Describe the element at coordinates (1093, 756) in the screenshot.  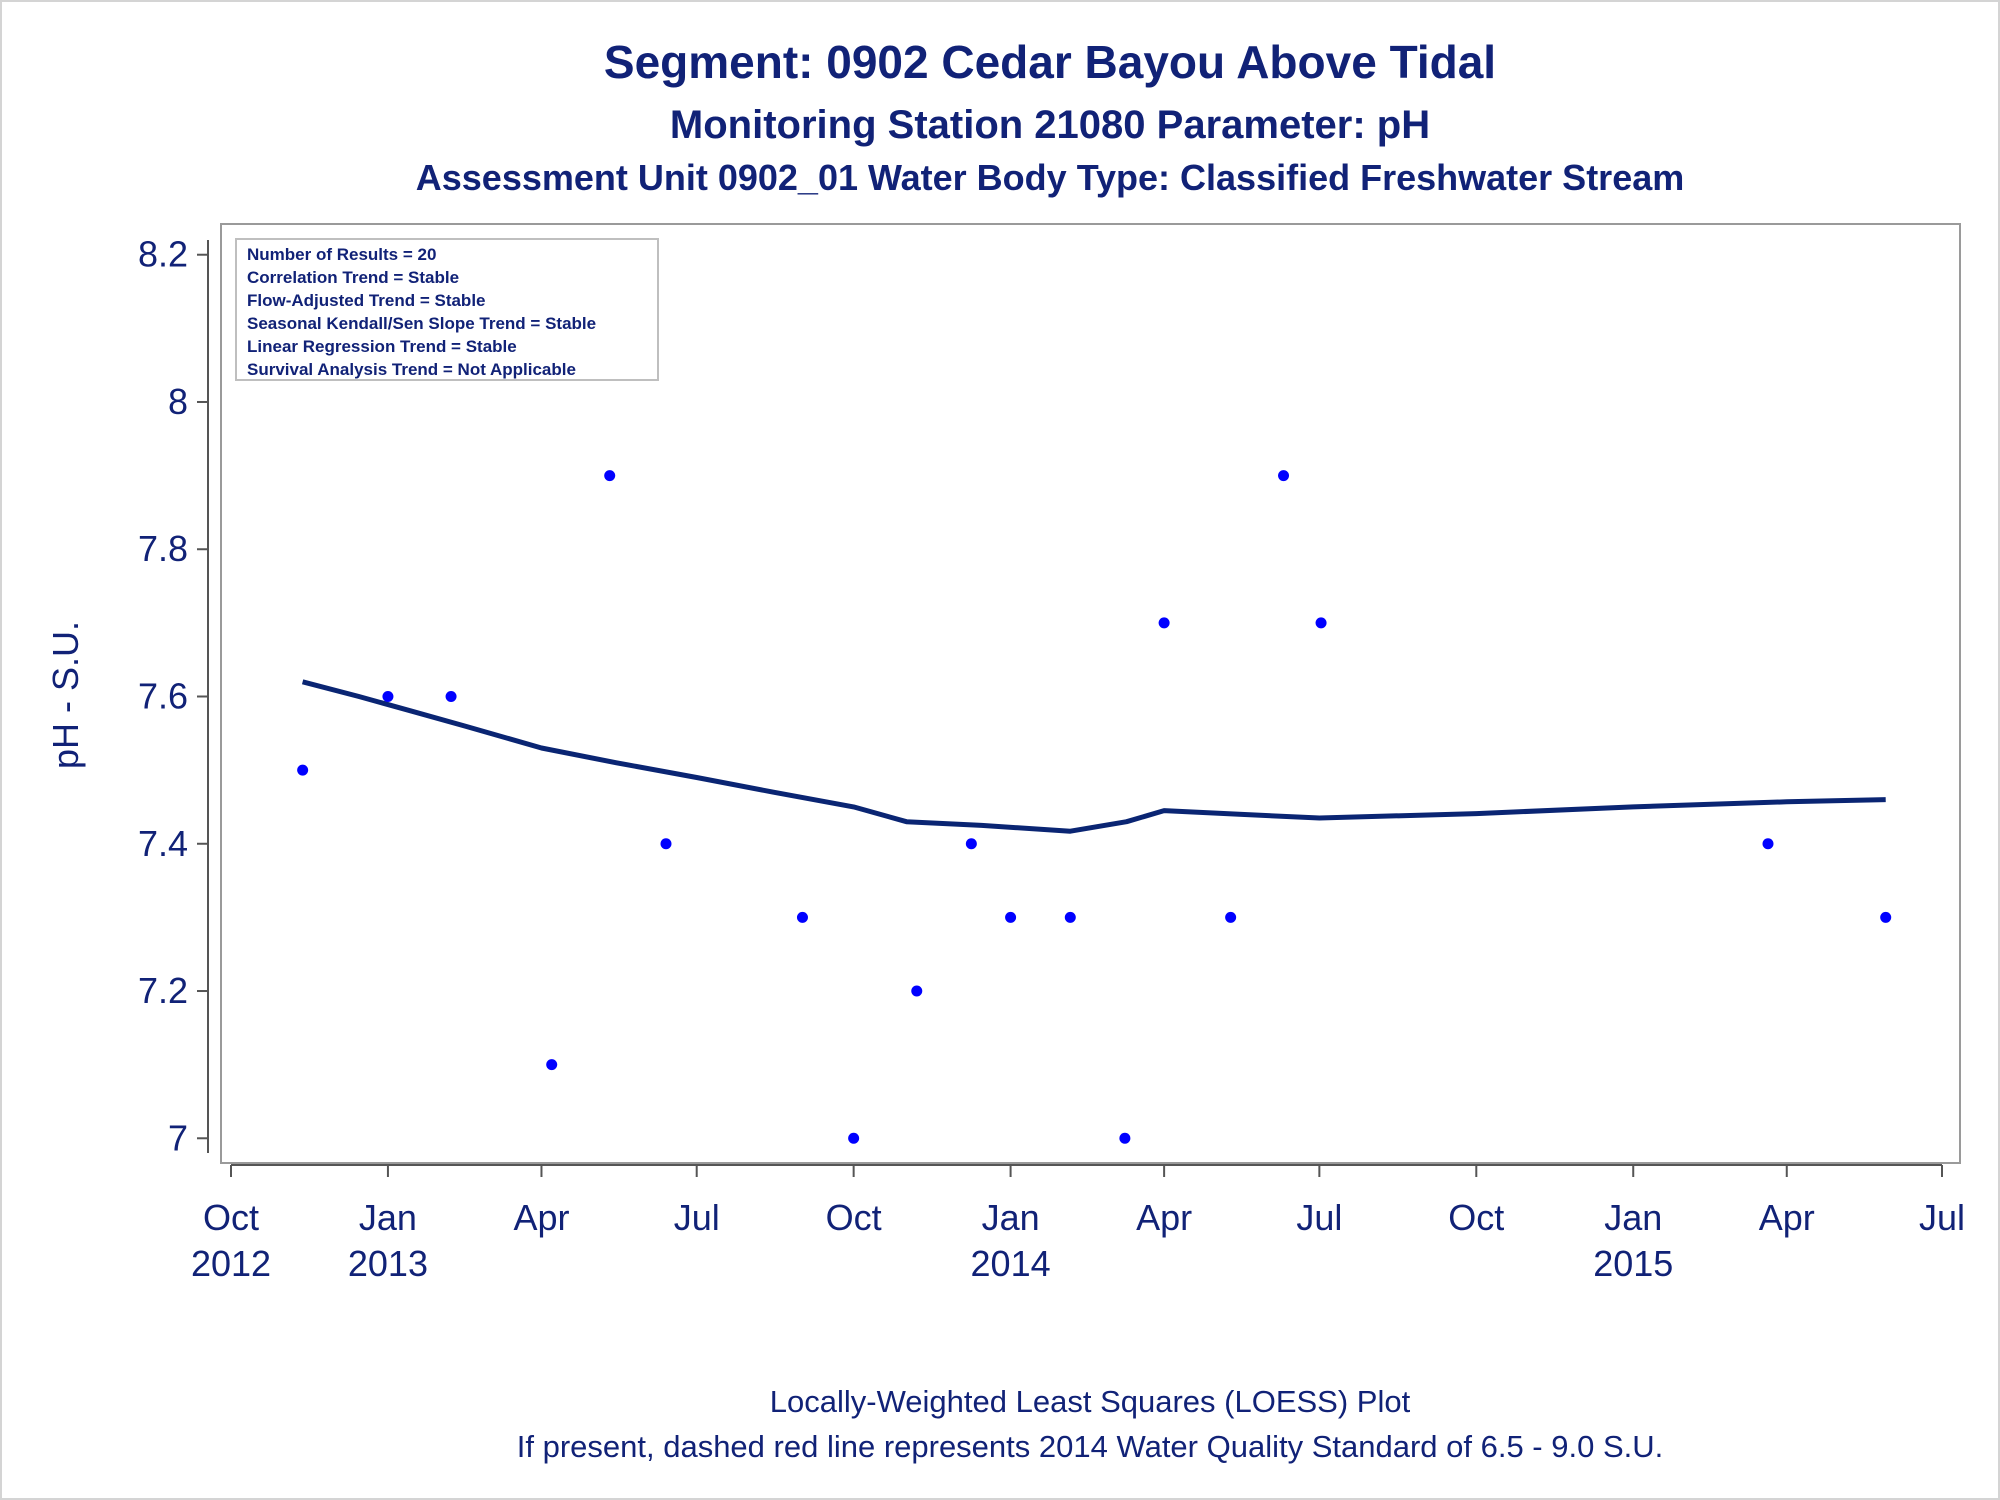
I see `loess-line` at that location.